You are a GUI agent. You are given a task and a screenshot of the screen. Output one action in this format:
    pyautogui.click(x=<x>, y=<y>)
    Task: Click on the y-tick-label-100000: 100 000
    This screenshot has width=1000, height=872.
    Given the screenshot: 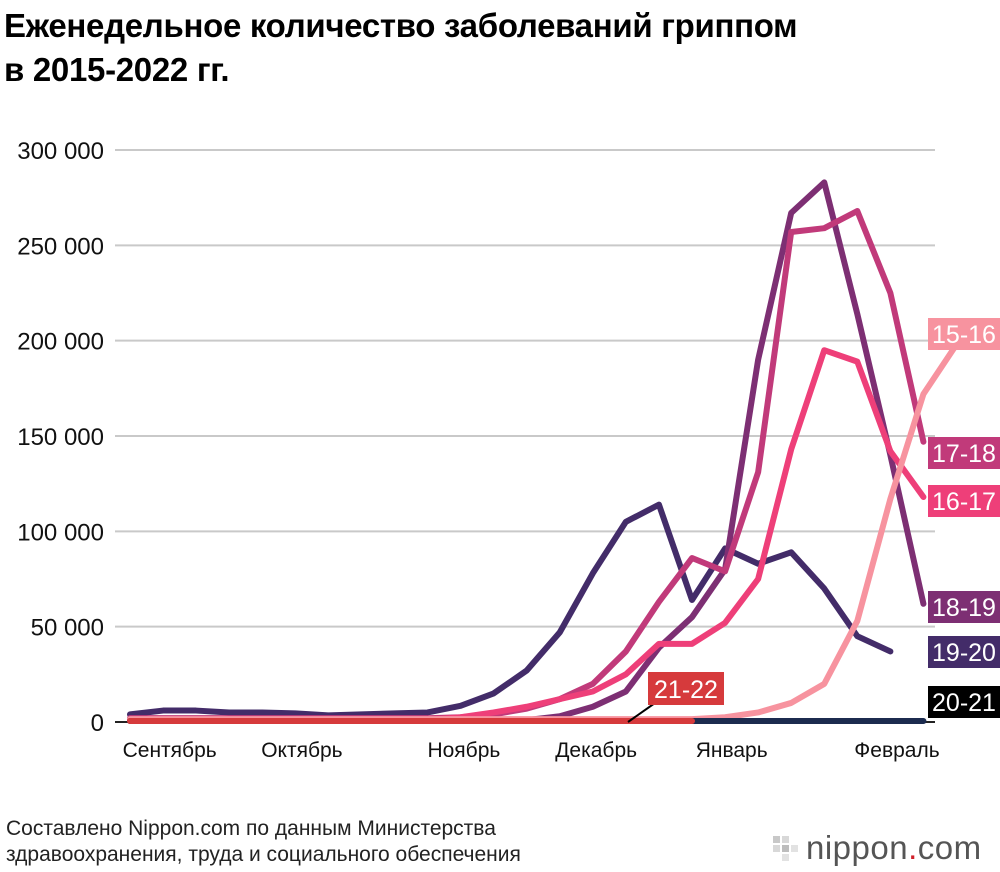 What is the action you would take?
    pyautogui.click(x=60, y=532)
    